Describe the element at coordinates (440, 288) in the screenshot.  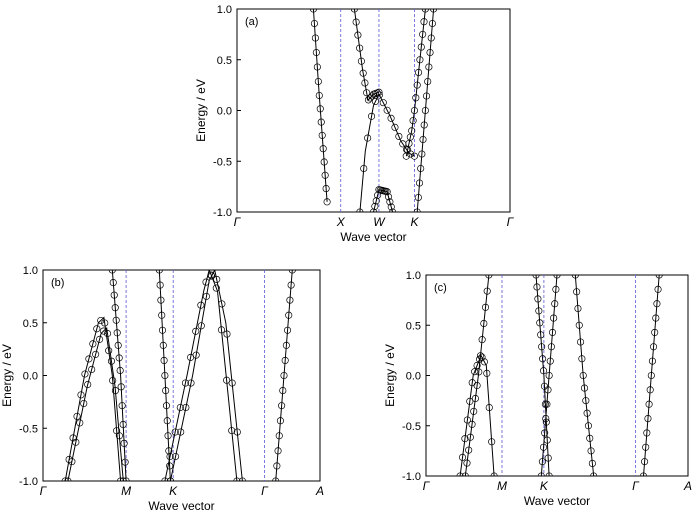
I see `panel-label: (c)` at that location.